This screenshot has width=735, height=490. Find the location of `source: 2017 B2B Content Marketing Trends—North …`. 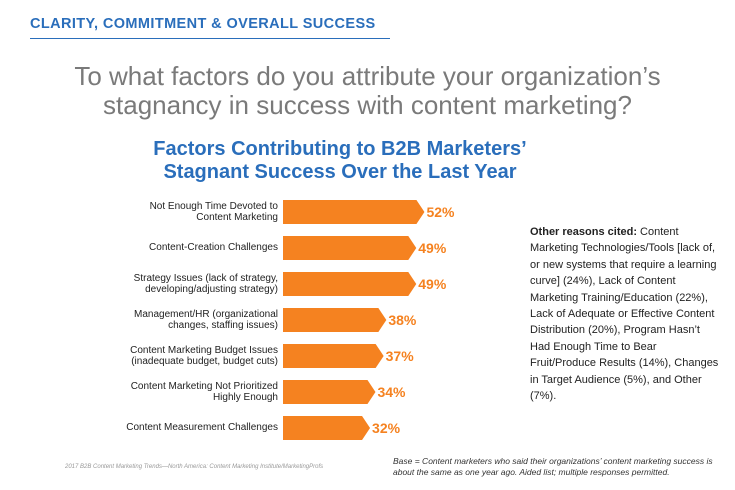

source: 2017 B2B Content Marketing Trends—North … is located at coordinates (194, 467).